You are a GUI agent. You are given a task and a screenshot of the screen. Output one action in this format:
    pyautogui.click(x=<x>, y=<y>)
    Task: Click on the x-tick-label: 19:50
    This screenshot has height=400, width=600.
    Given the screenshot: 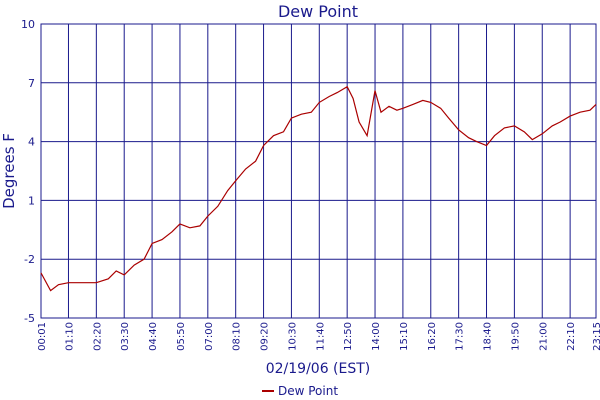 What is the action you would take?
    pyautogui.click(x=515, y=336)
    